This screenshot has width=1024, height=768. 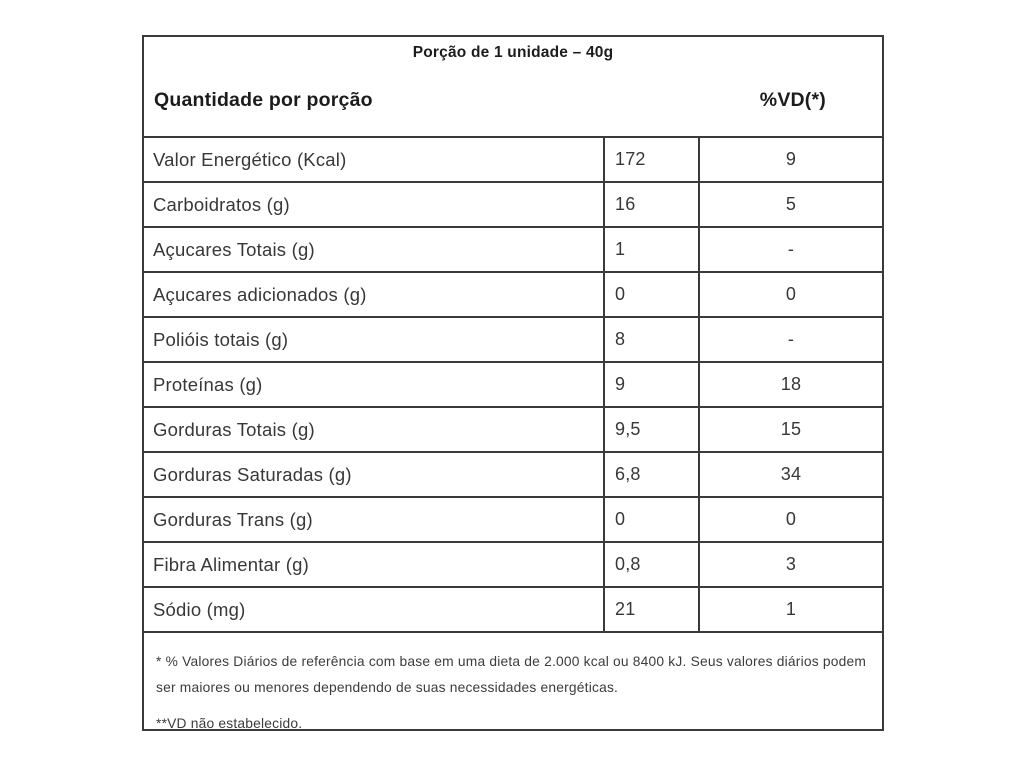 I want to click on column-header-vd: %VD(*), so click(x=792, y=100).